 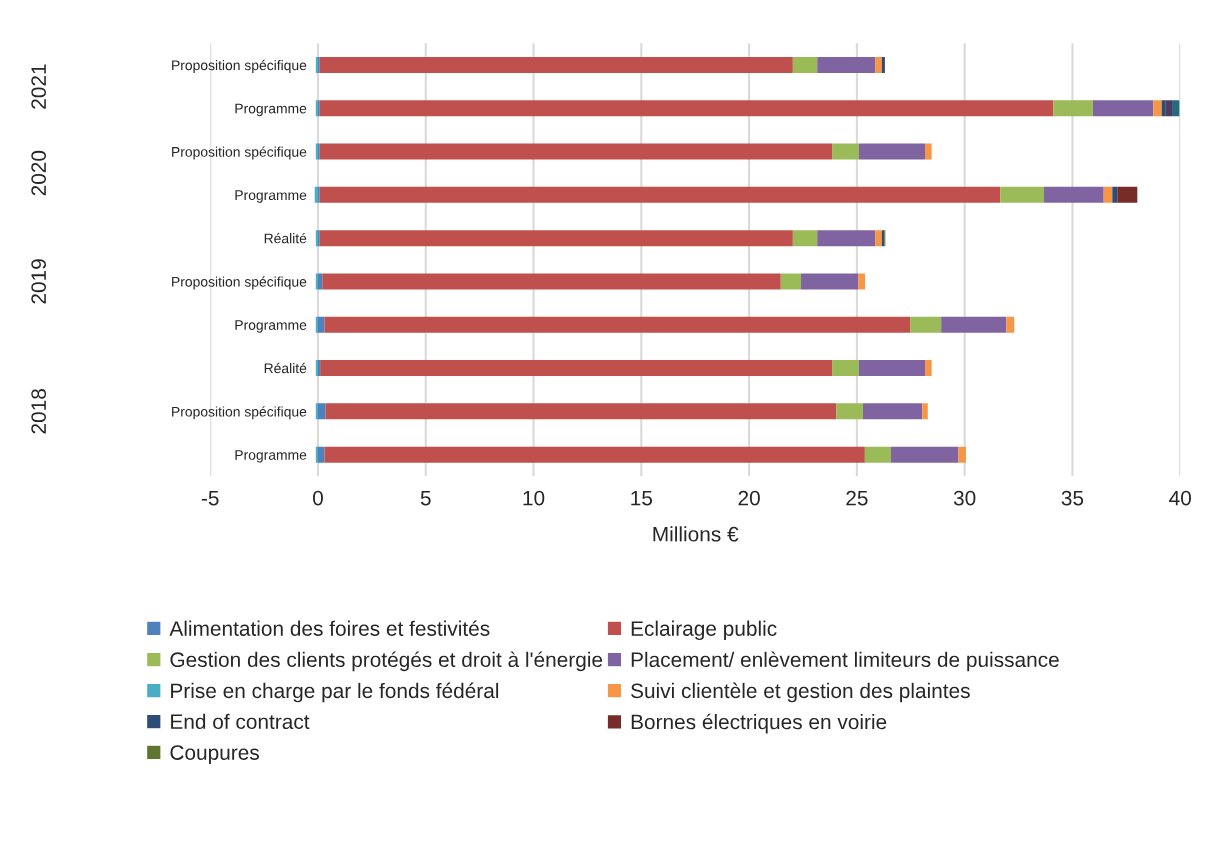 What do you see at coordinates (759, 723) in the screenshot?
I see `legend-label: Bornes électriques en voirie` at bounding box center [759, 723].